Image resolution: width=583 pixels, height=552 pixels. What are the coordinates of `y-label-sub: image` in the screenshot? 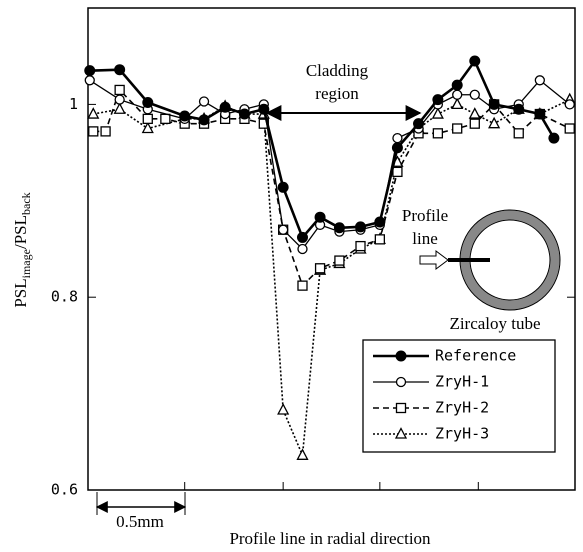 It's located at (26, 263).